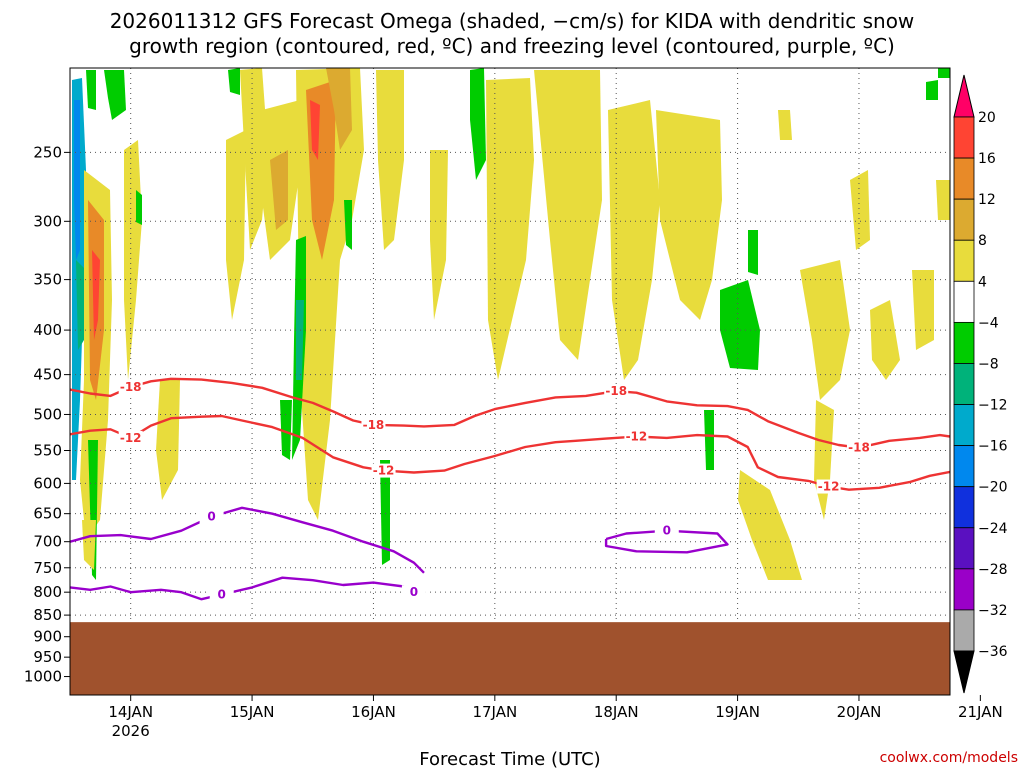  I want to click on colorbar-label: −8, so click(988, 364).